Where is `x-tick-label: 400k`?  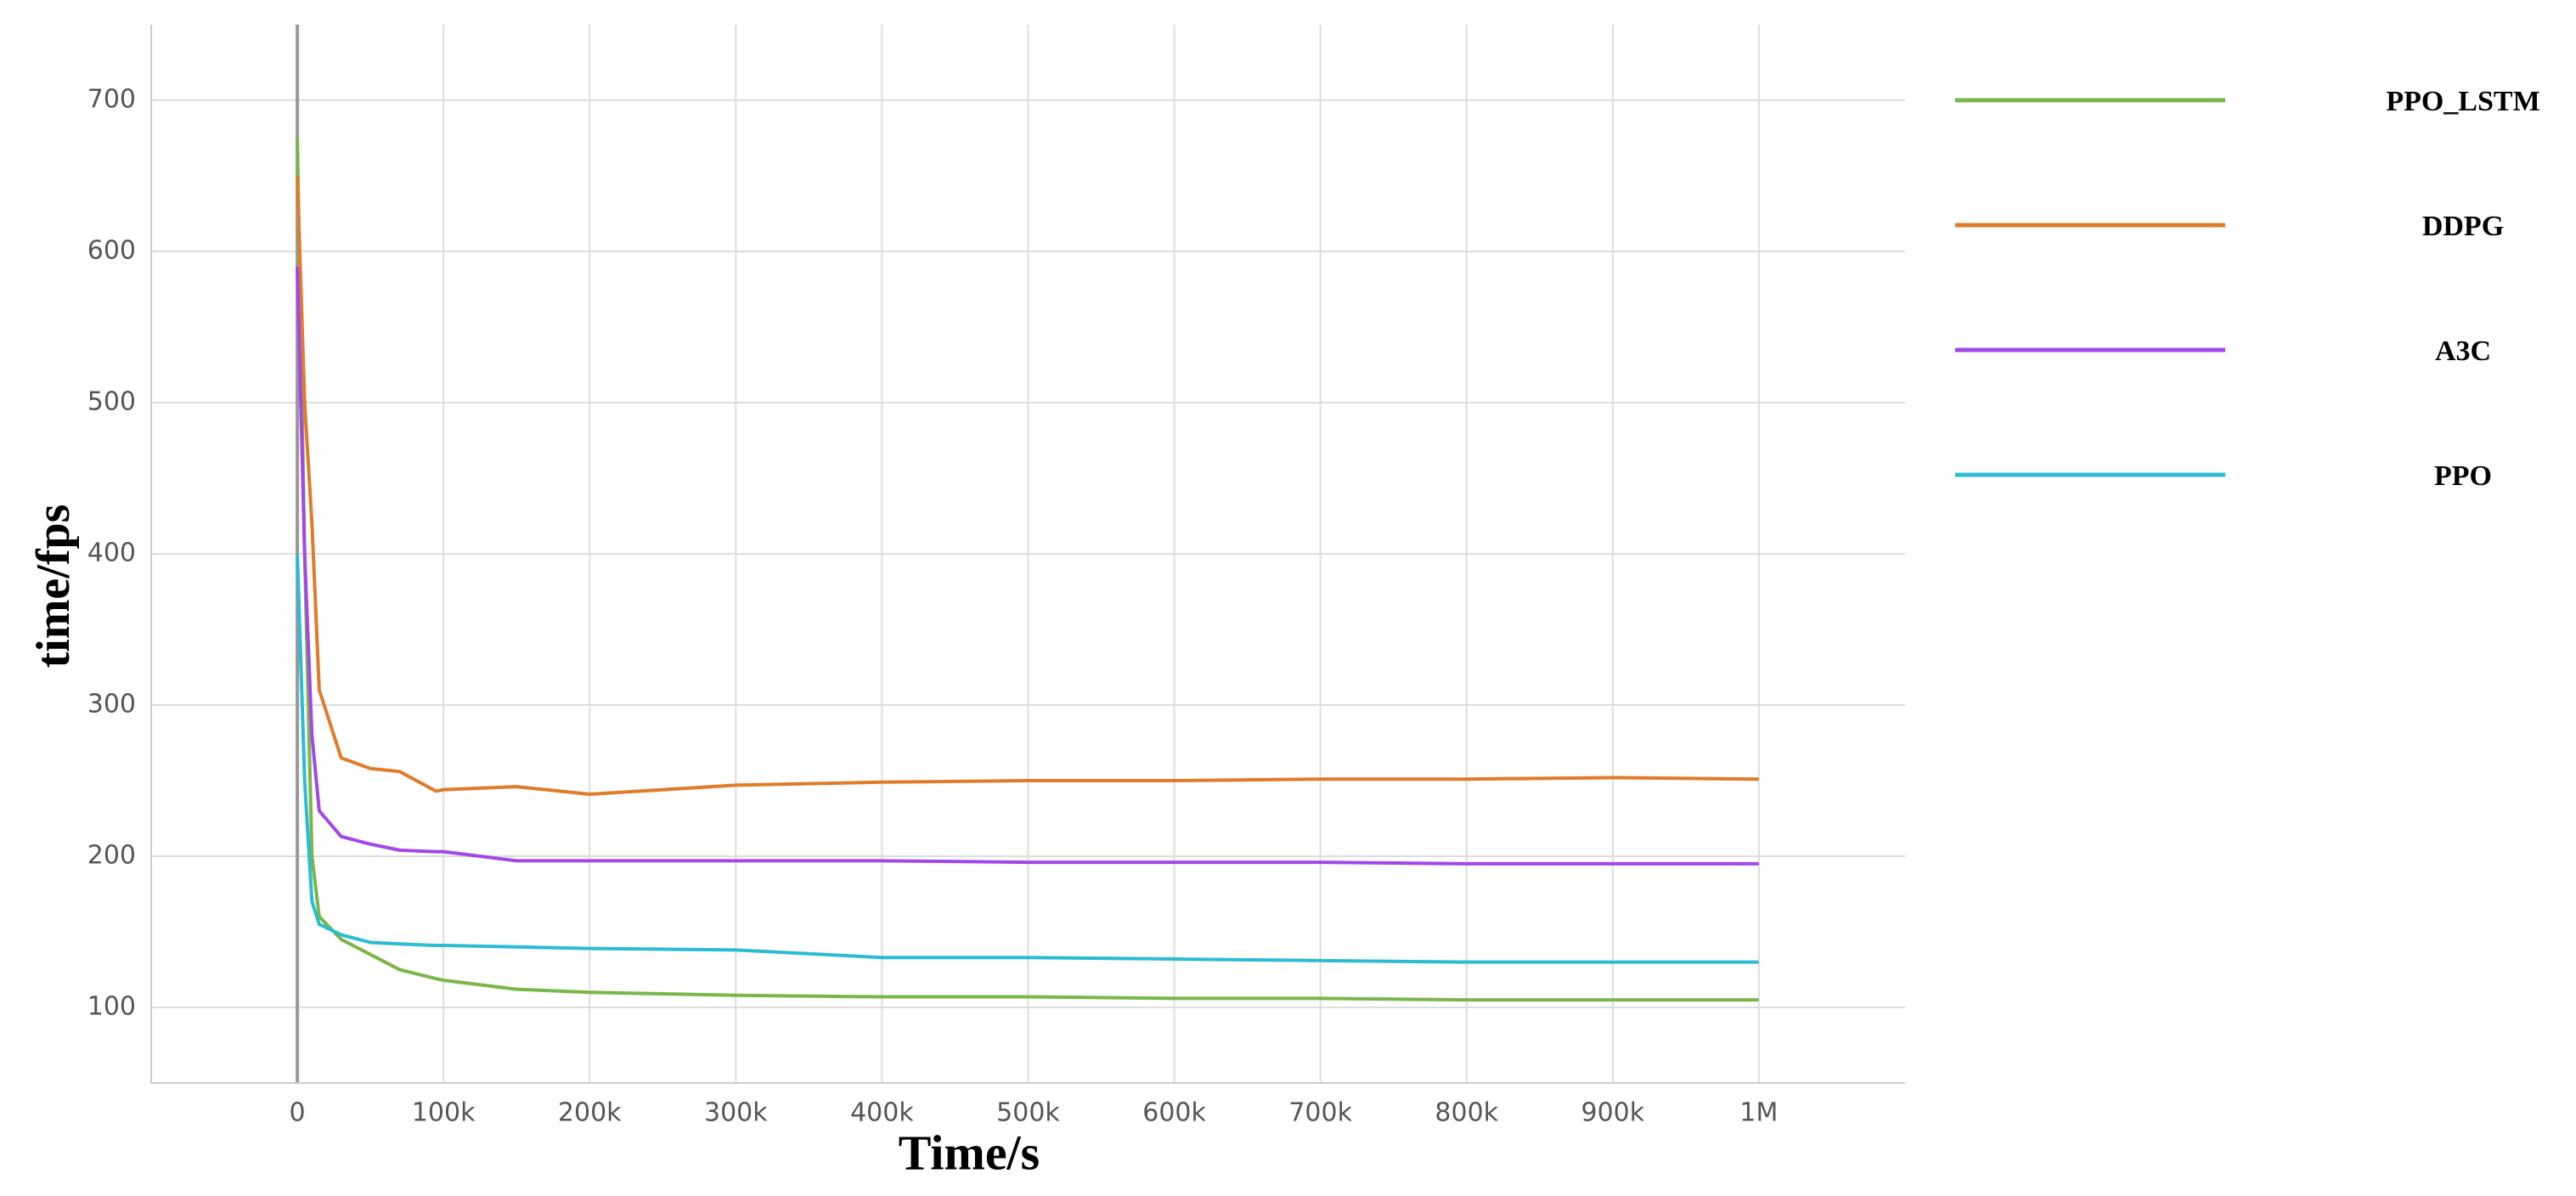
x-tick-label: 400k is located at coordinates (882, 1113).